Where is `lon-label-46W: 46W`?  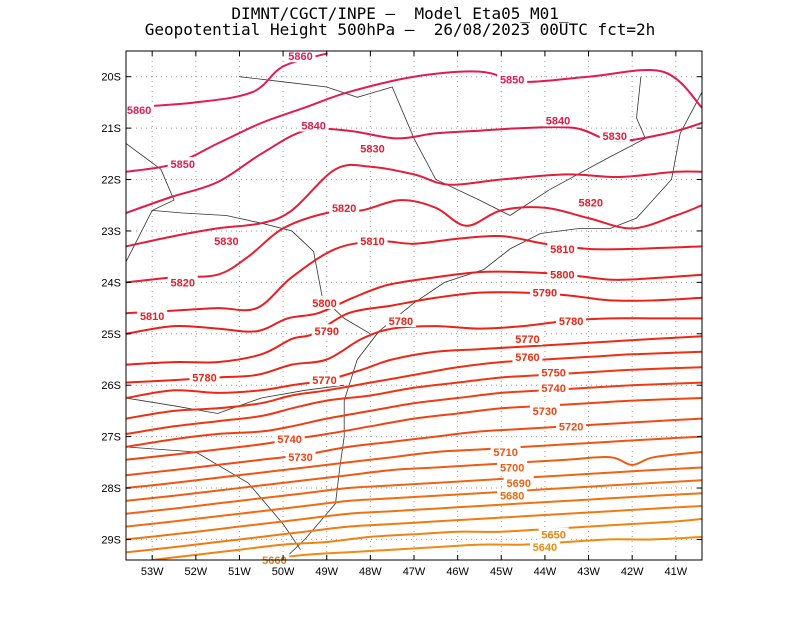
lon-label-46W: 46W is located at coordinates (457, 572).